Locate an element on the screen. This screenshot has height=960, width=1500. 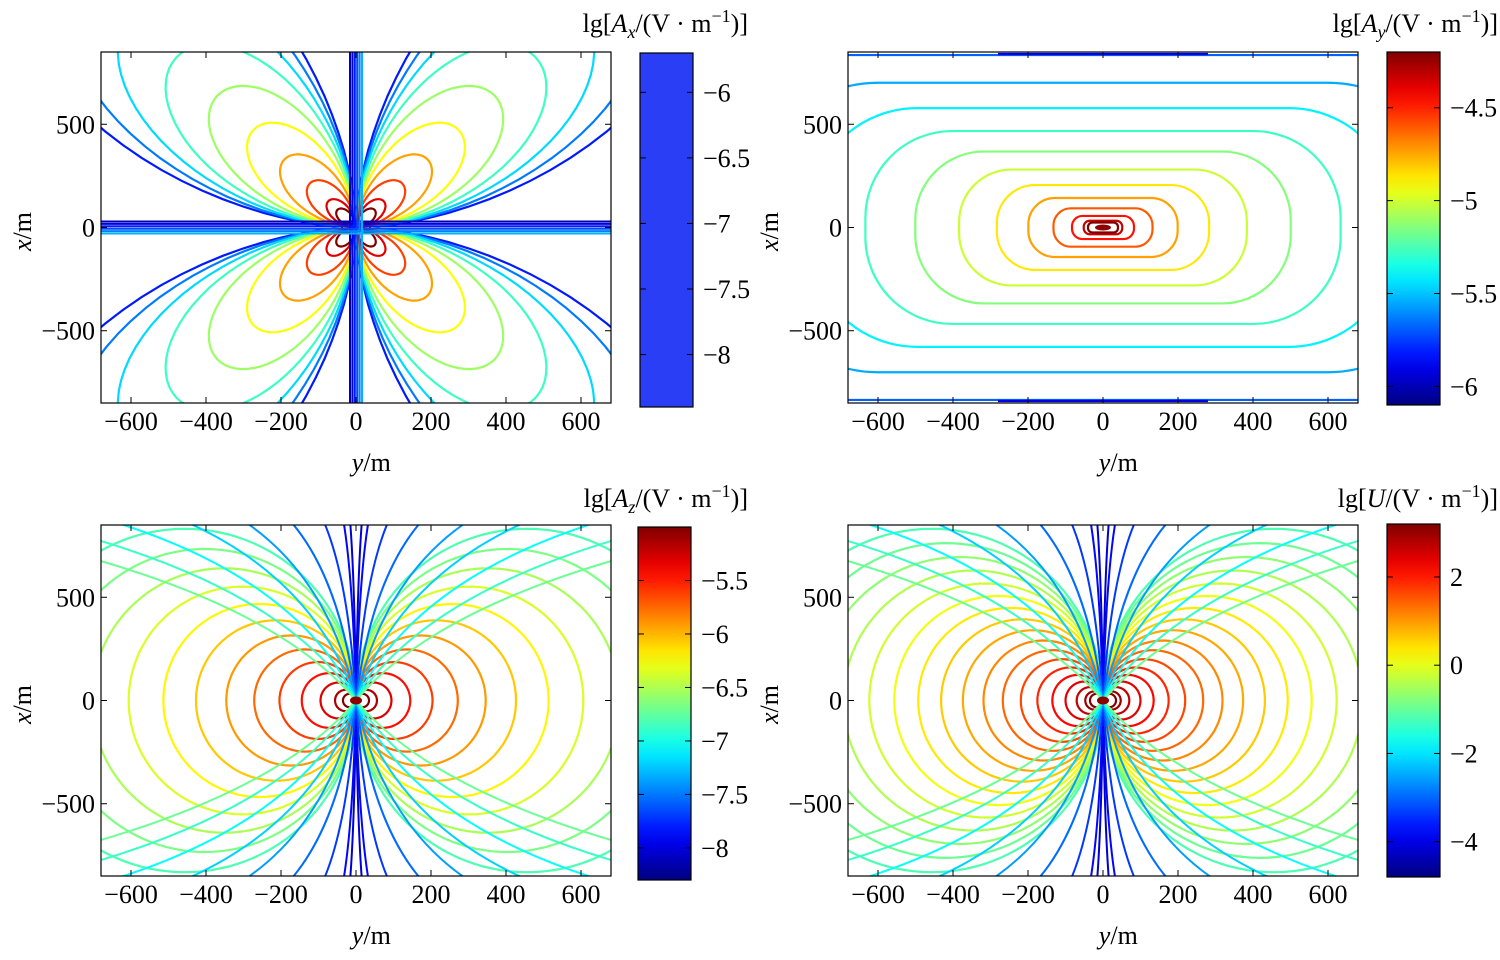
y-tick-label: 0 is located at coordinates (88, 228).